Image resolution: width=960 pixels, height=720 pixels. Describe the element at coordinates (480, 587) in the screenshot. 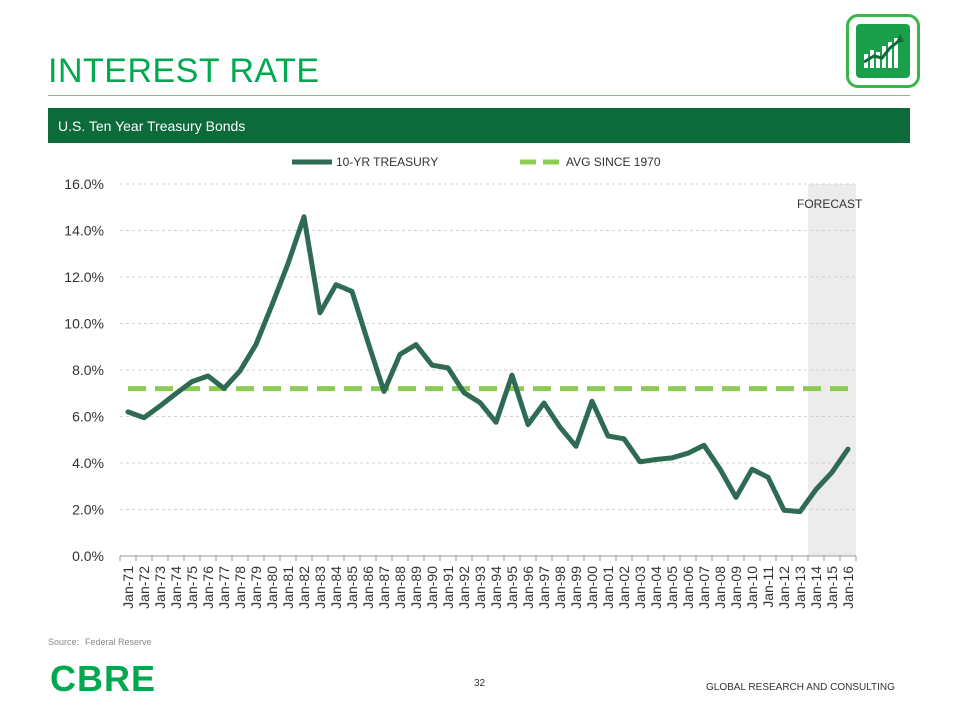

I see `x-tick-label: Jan-93` at that location.